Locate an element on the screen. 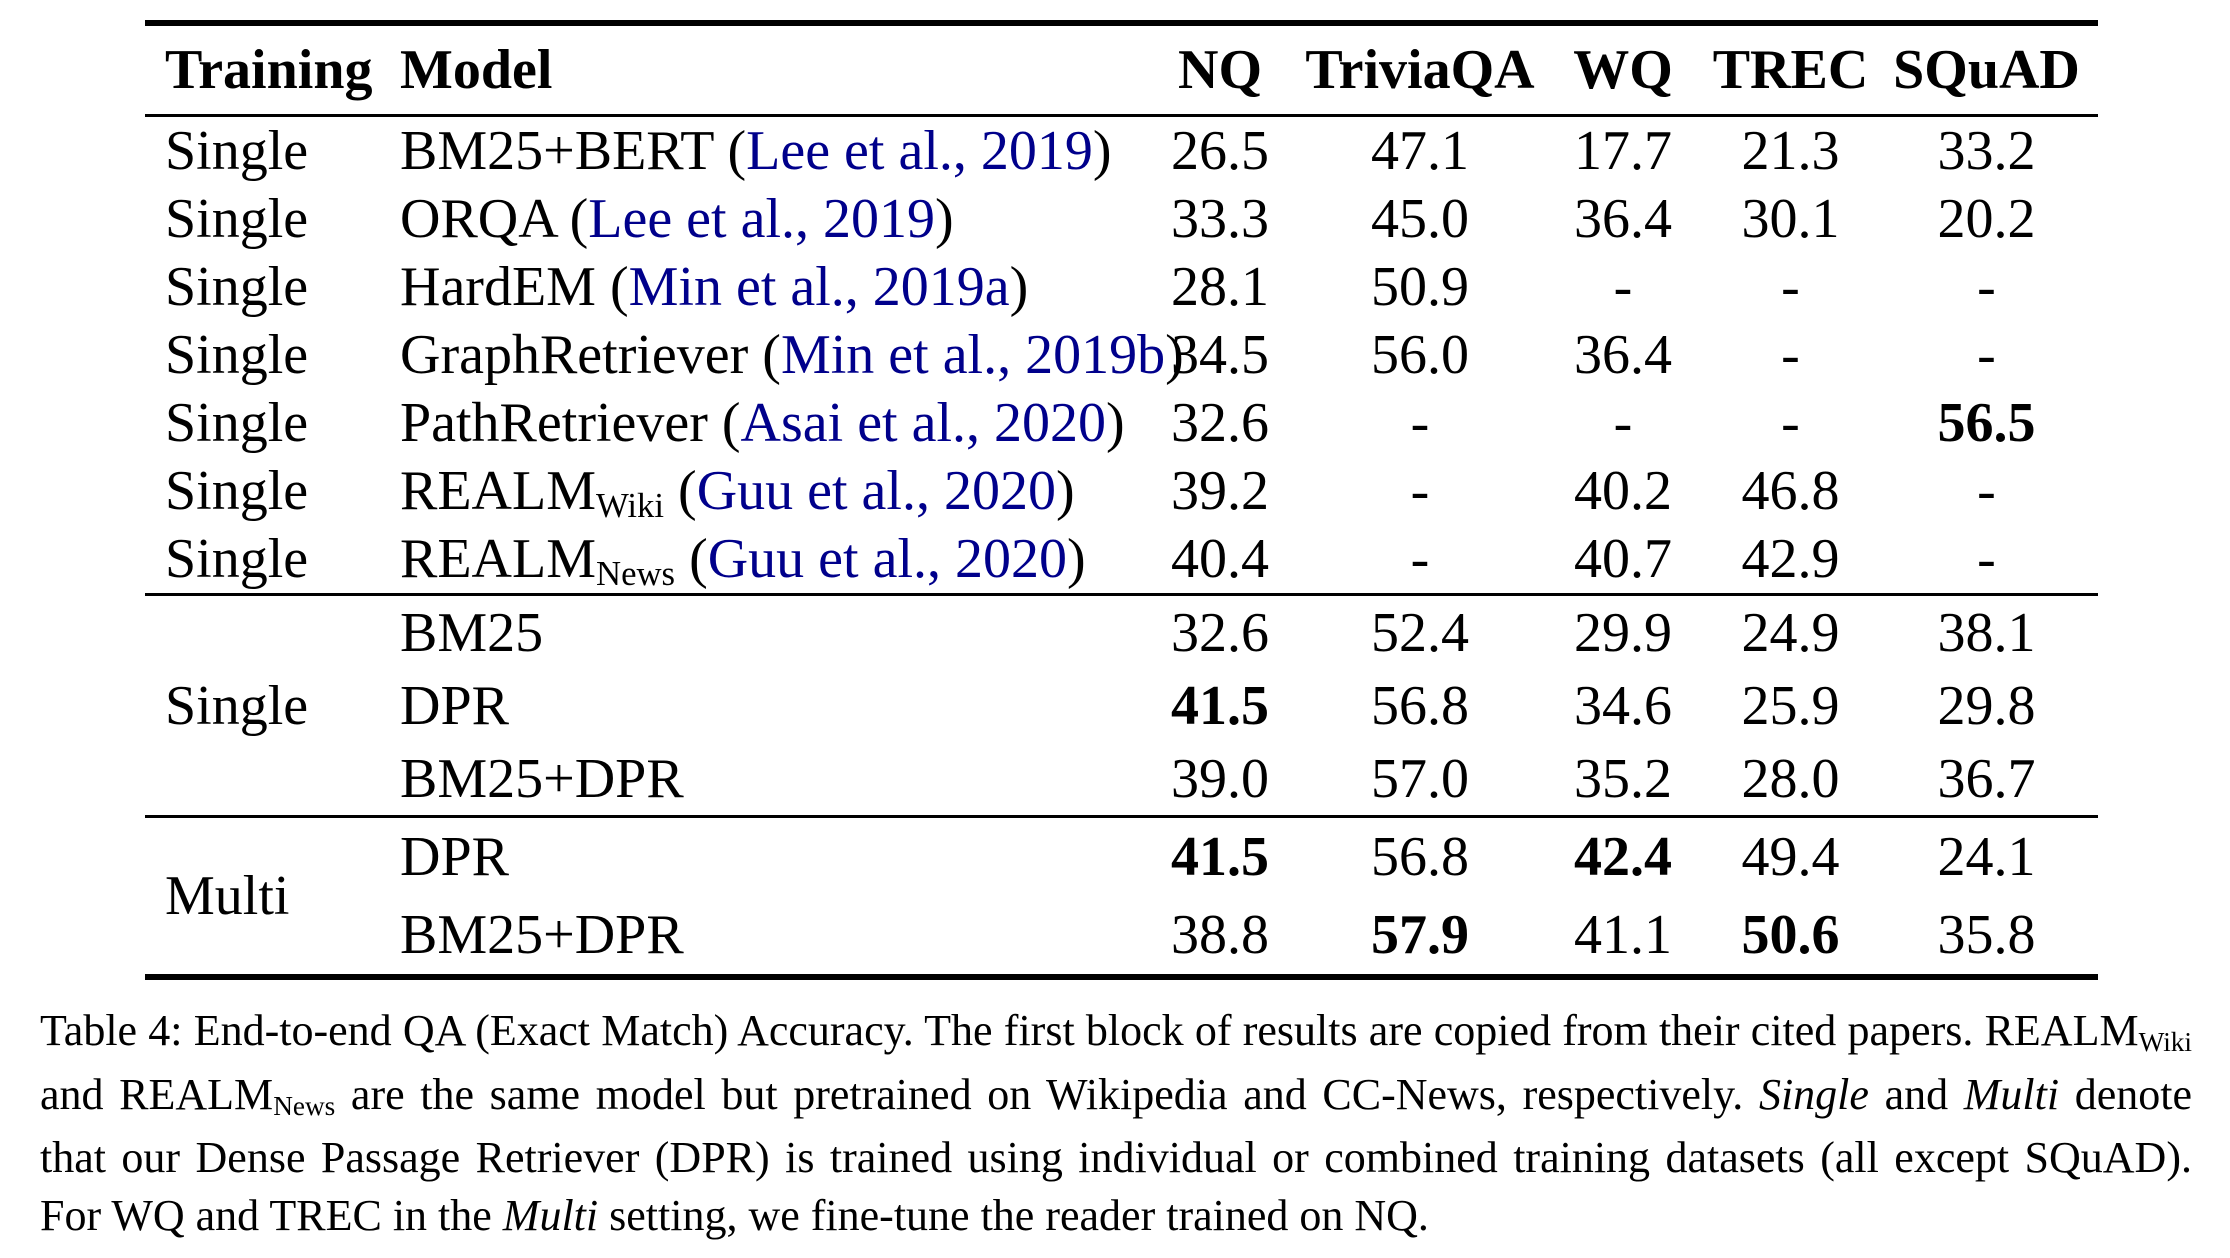 The width and height of the screenshot is (2230, 1258). value-cell: 36.7 is located at coordinates (1986, 778).